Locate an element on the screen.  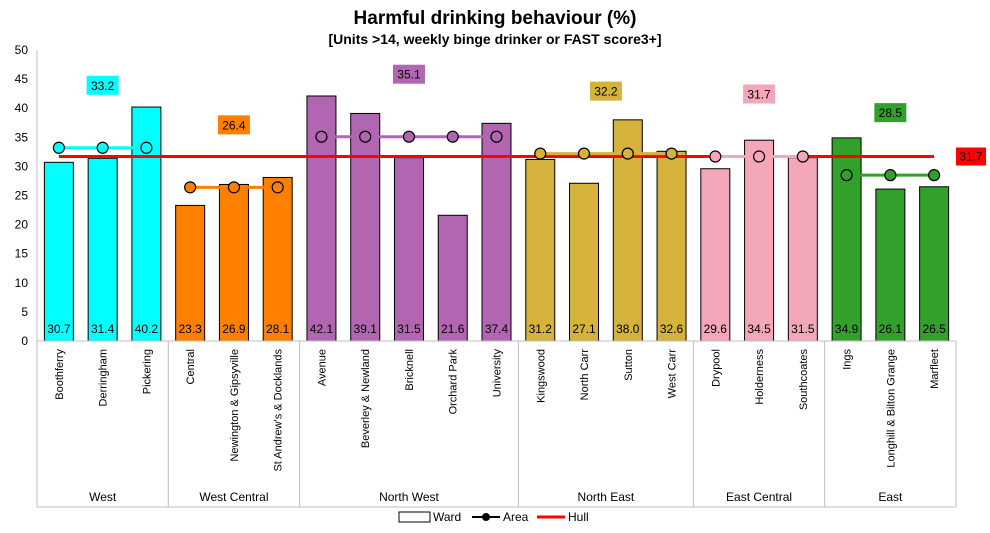
x-category-label: St Andrew's & Docklands is located at coordinates (279, 410).